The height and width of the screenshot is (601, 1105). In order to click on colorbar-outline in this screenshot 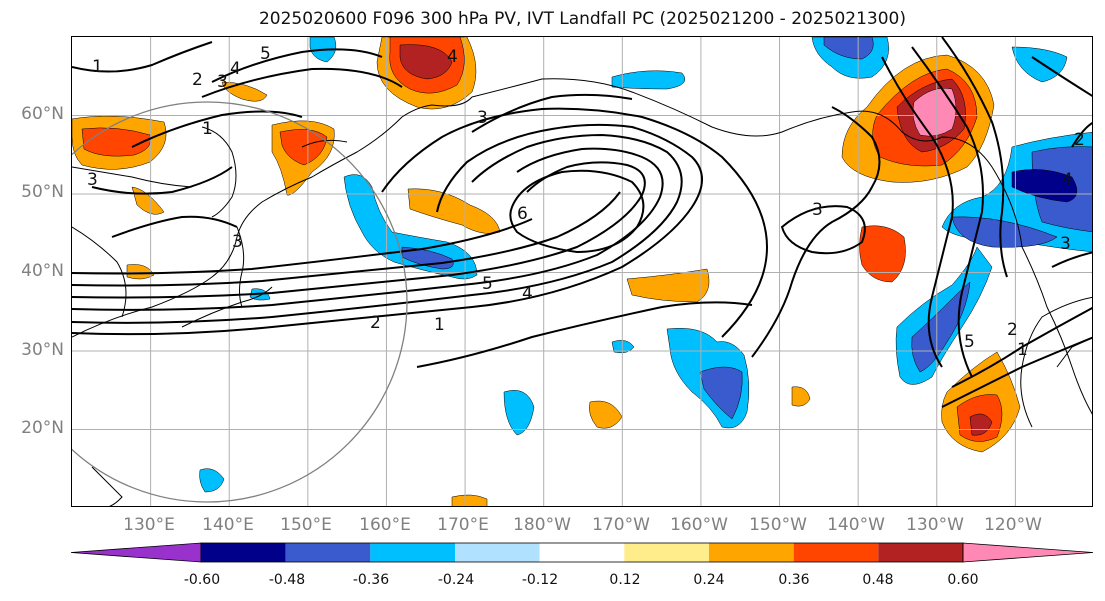, I will do `click(582, 552)`.